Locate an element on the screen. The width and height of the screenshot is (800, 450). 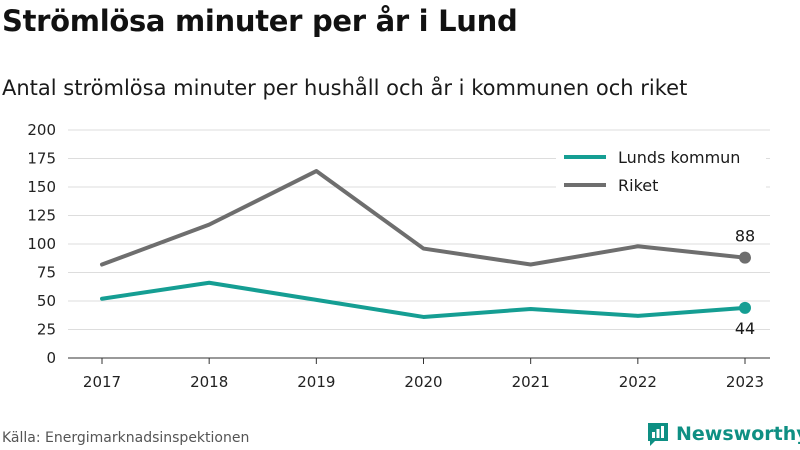
end-point-lunds-kommun is located at coordinates (745, 307).